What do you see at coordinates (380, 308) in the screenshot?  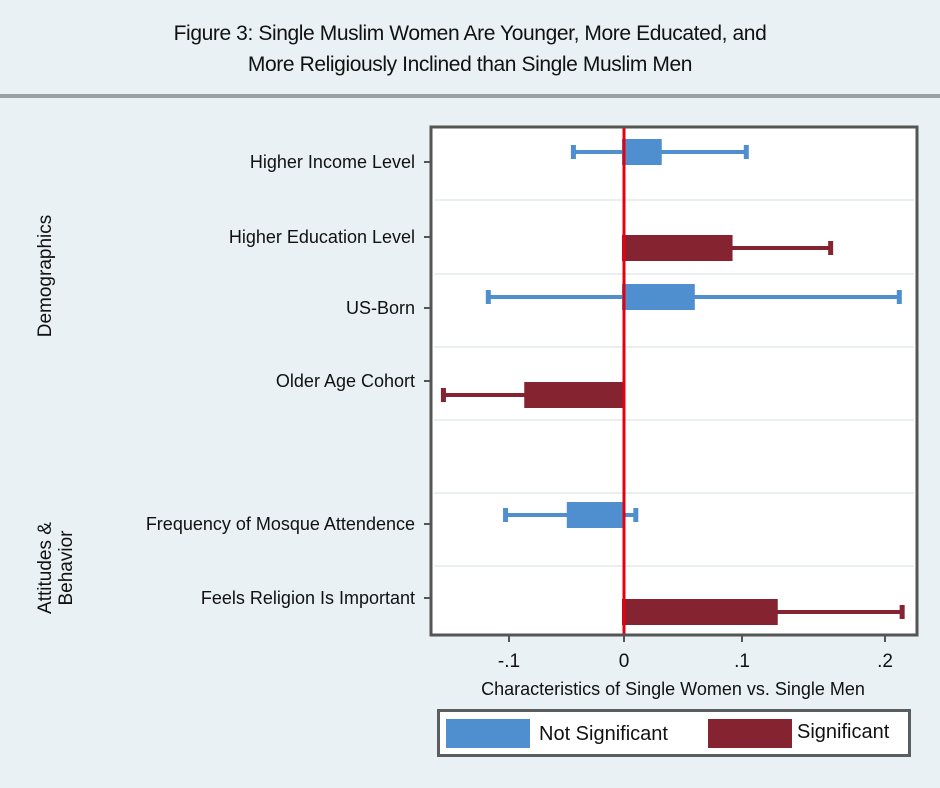 I see `y-tick-label: US-Born` at bounding box center [380, 308].